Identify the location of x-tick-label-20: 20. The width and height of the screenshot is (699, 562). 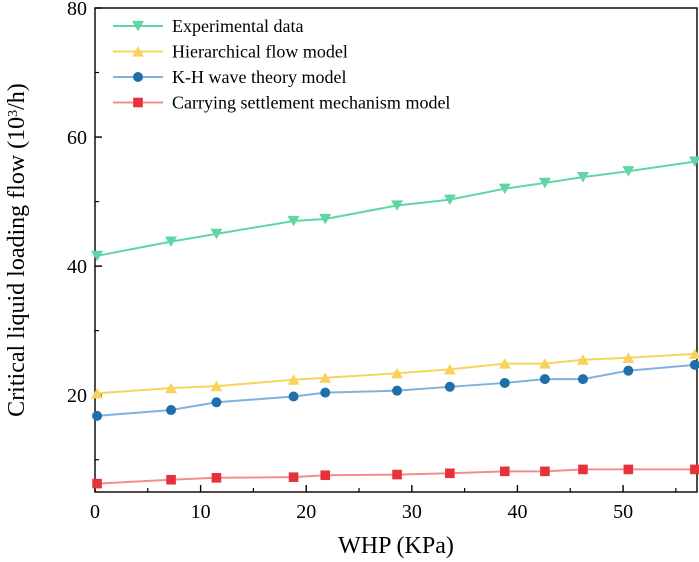
(306, 512).